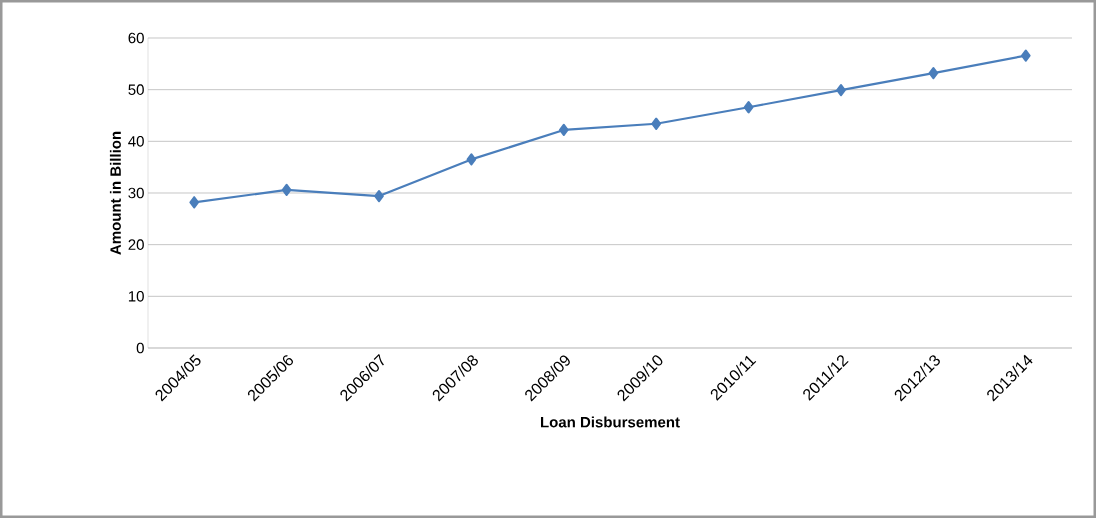 The width and height of the screenshot is (1096, 518). Describe the element at coordinates (610, 422) in the screenshot. I see `x-axis-title: Loan Disbursement` at that location.